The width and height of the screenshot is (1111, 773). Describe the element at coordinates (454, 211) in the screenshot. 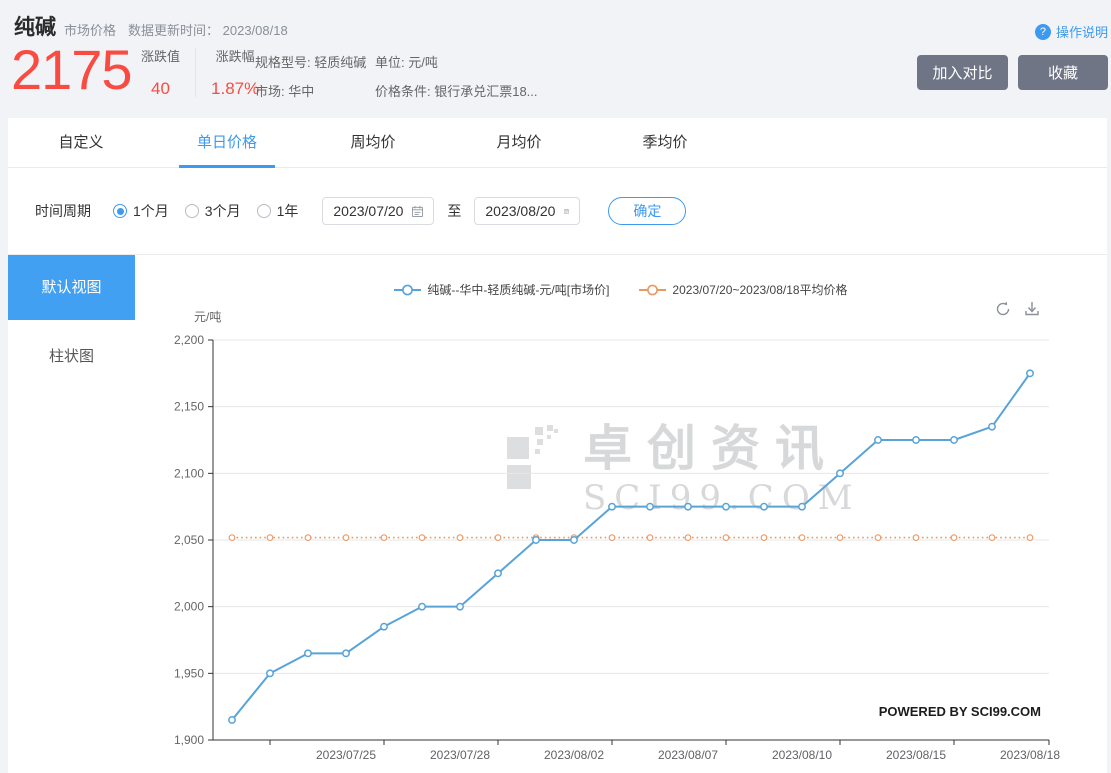

I see `to-label: 至` at that location.